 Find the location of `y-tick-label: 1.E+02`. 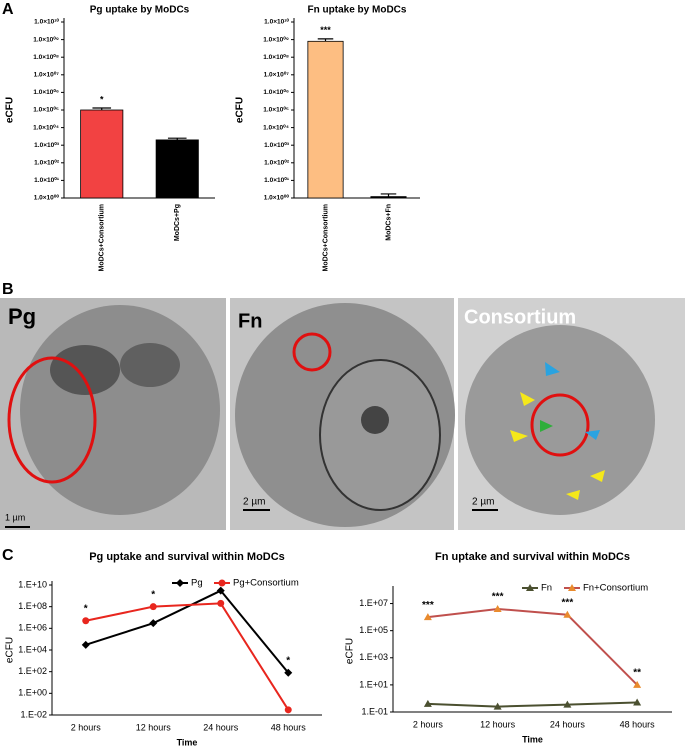

y-tick-label: 1.E+02 is located at coordinates (32, 671).